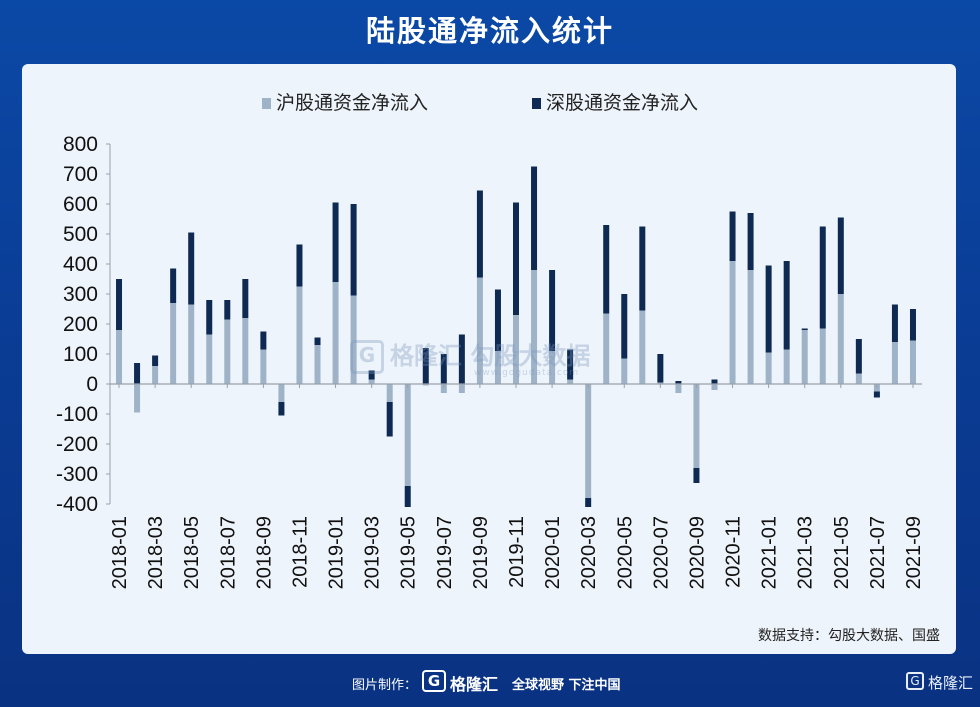  I want to click on footer-credit-label: 图片制作：, so click(385, 685).